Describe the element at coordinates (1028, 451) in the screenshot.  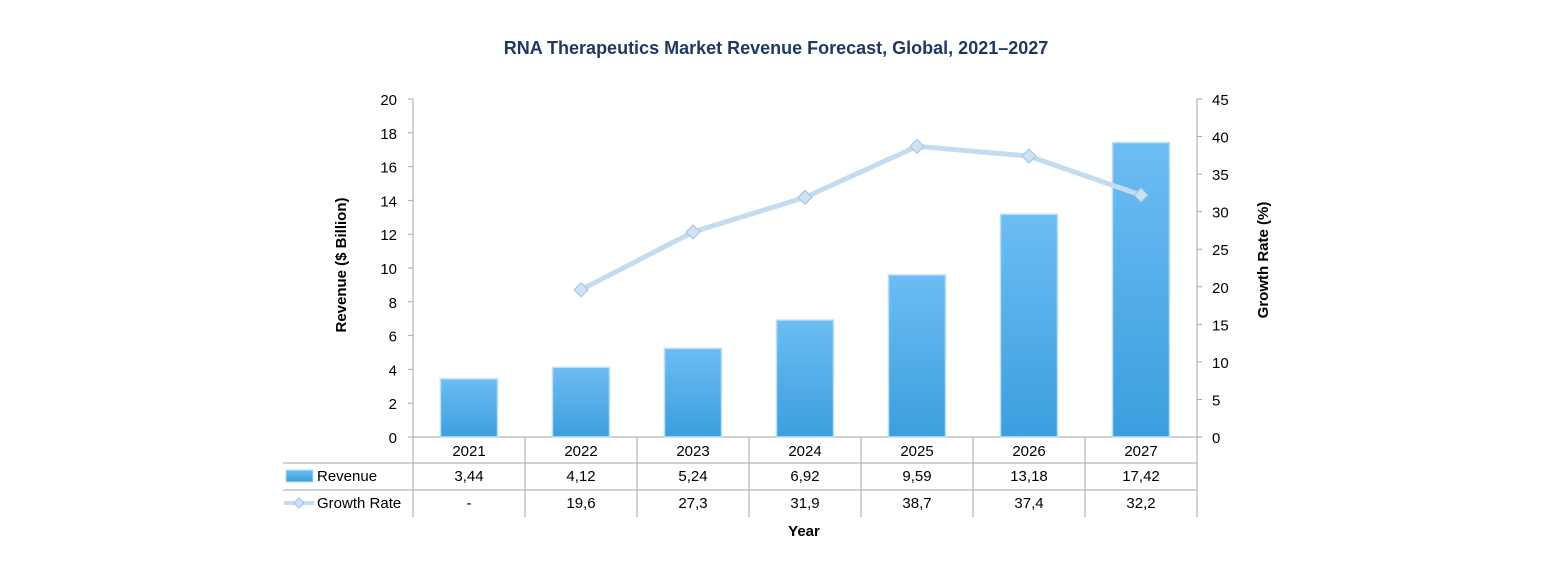
I see `x-tick-label: 2026` at that location.